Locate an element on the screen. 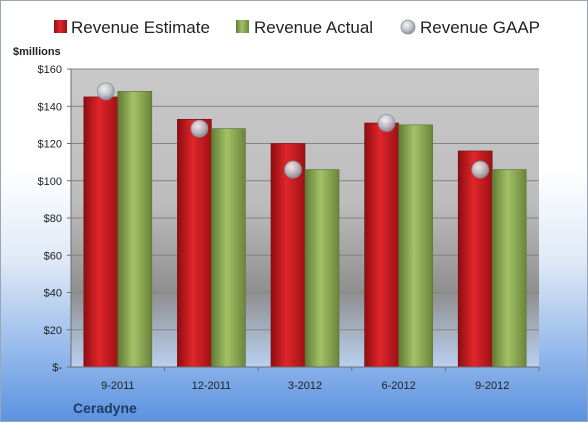 The image size is (588, 423). y-tick-label: $40 is located at coordinates (53, 294).